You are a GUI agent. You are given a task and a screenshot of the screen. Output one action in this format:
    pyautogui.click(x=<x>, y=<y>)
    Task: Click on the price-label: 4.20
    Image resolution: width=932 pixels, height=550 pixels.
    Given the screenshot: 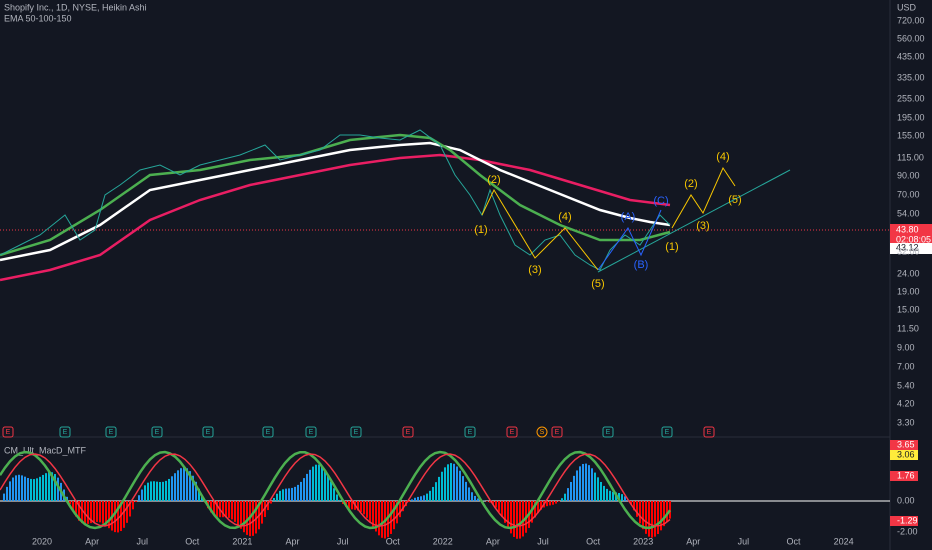 What is the action you would take?
    pyautogui.click(x=906, y=403)
    